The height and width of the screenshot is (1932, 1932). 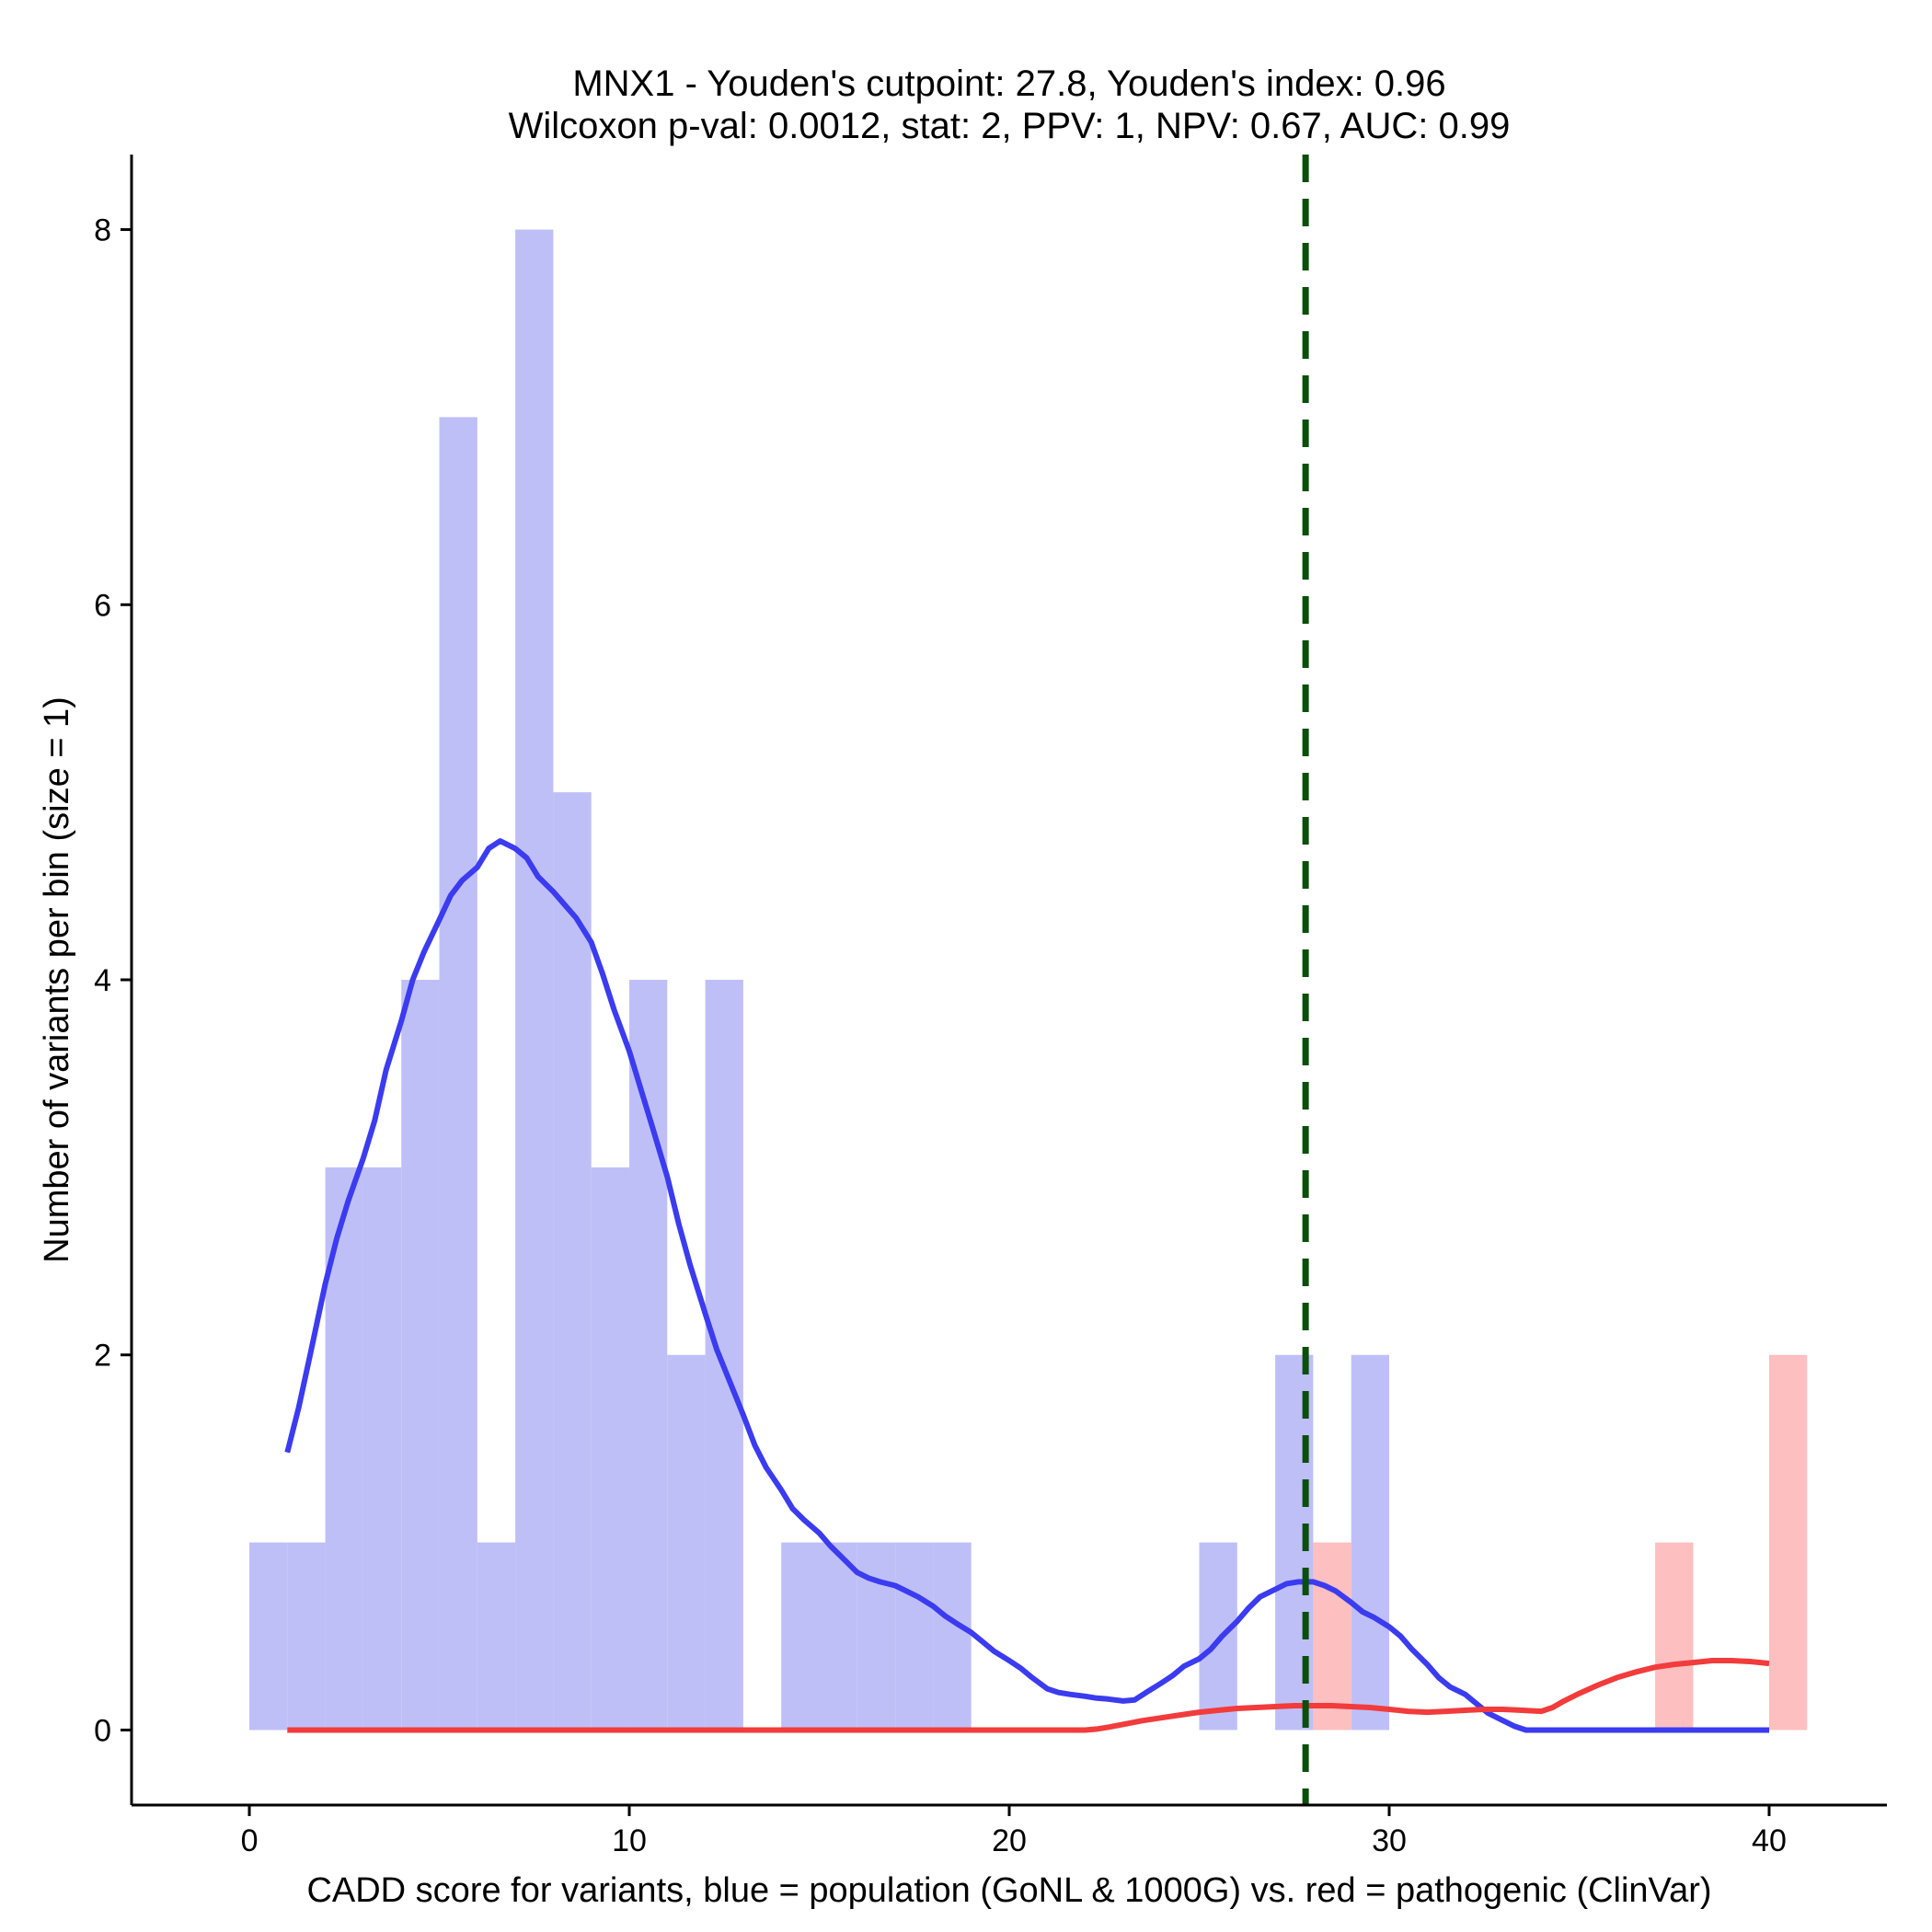 What do you see at coordinates (102, 980) in the screenshot?
I see `y-tick-label: 4` at bounding box center [102, 980].